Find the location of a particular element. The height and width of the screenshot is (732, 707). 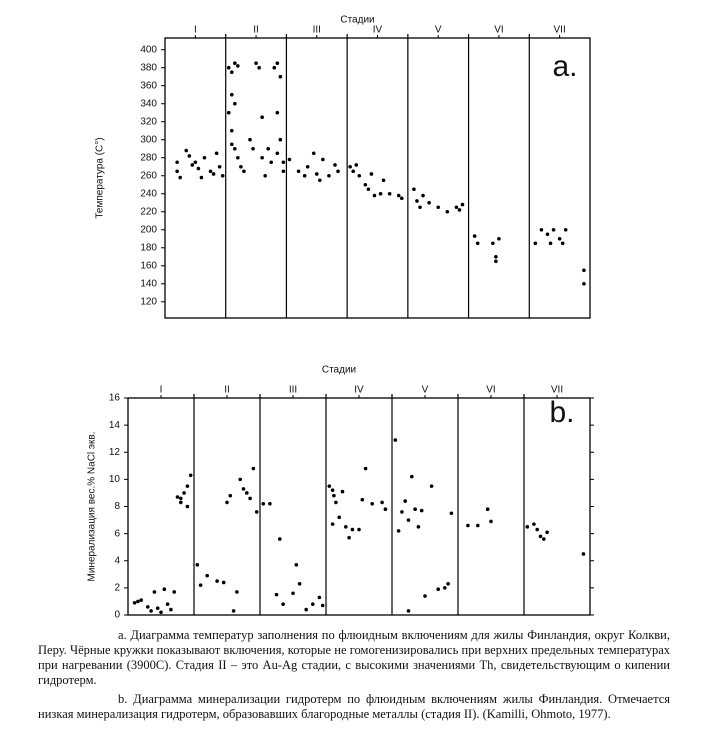

y-tick-label: 6 is located at coordinates (117, 533).